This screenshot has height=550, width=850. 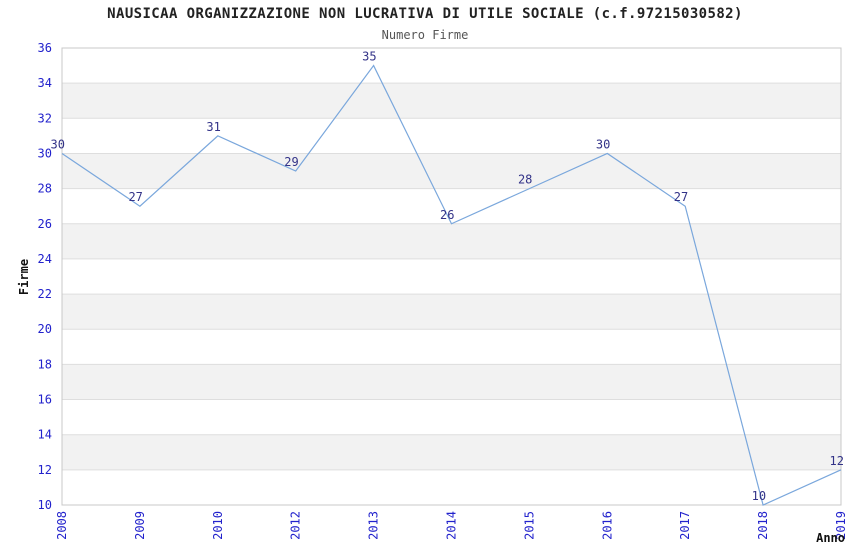 I want to click on point-label: 28, so click(x=525, y=180).